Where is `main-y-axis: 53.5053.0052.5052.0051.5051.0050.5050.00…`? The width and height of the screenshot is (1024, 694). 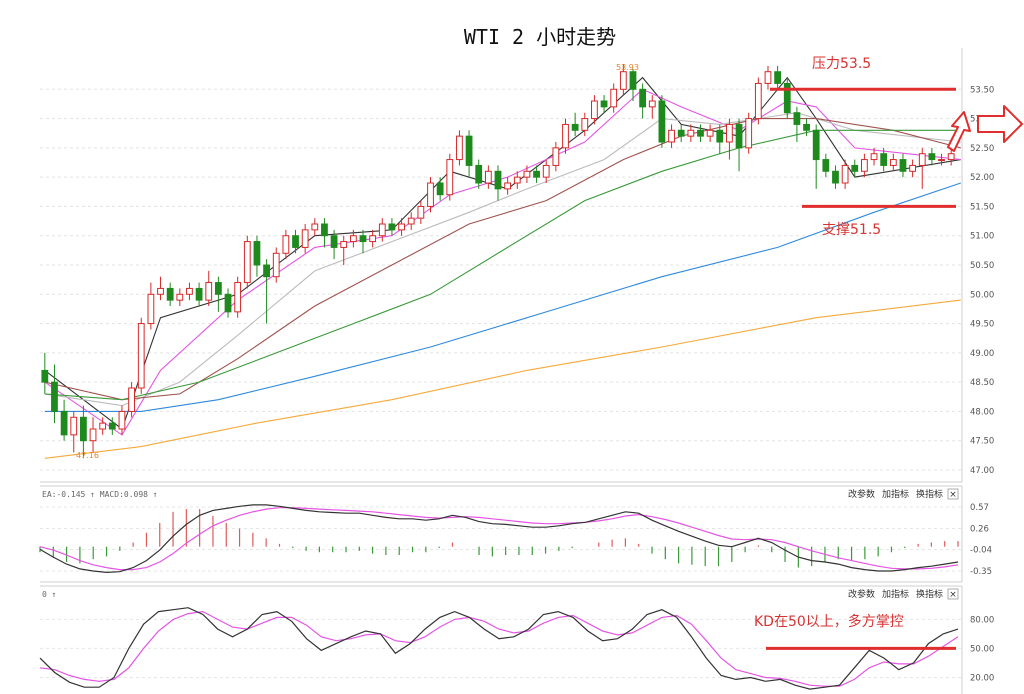 main-y-axis: 53.5053.0052.5052.0051.5051.0050.5050.00… is located at coordinates (982, 280).